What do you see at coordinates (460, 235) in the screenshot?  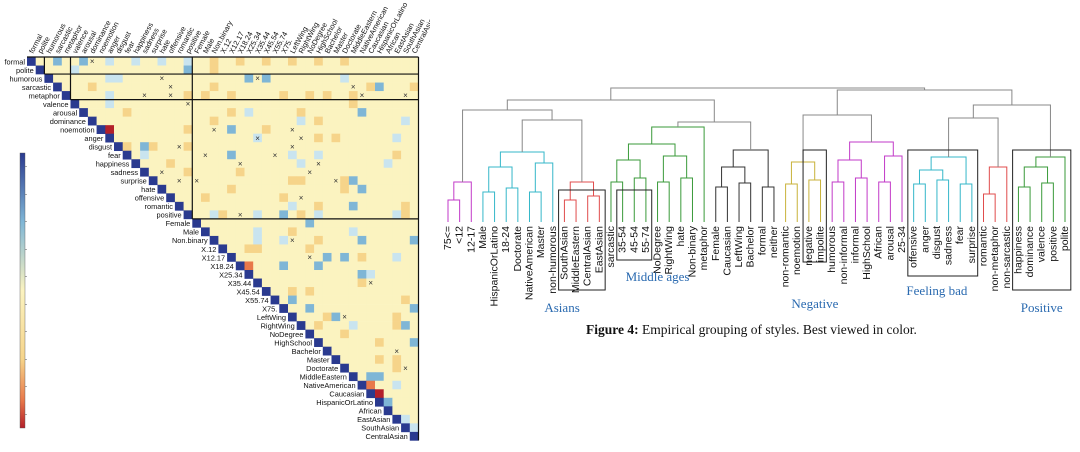 I see `leaf-label: <12` at bounding box center [460, 235].